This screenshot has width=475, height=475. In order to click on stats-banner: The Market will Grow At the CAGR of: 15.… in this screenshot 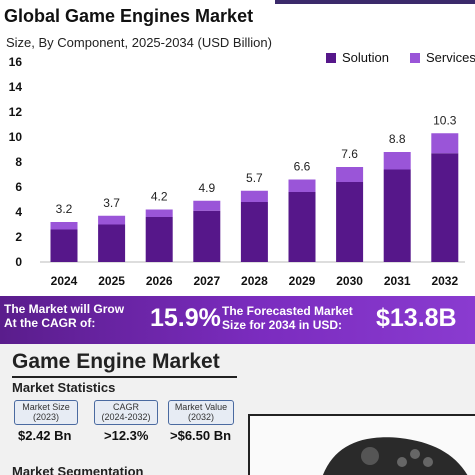, I will do `click(237, 320)`.